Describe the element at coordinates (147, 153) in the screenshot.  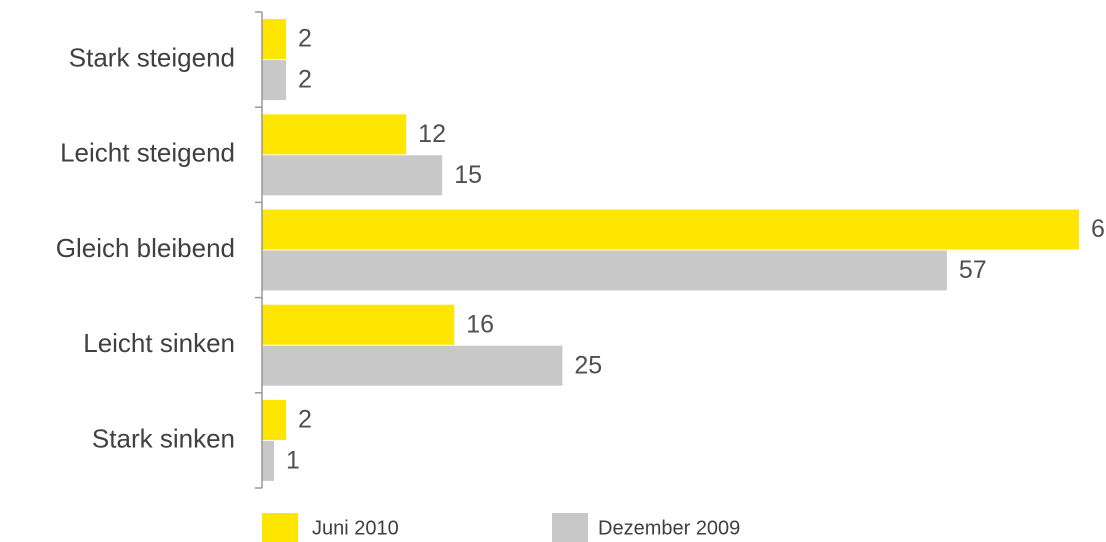
I see `y-tick-label: Leicht steigend` at that location.